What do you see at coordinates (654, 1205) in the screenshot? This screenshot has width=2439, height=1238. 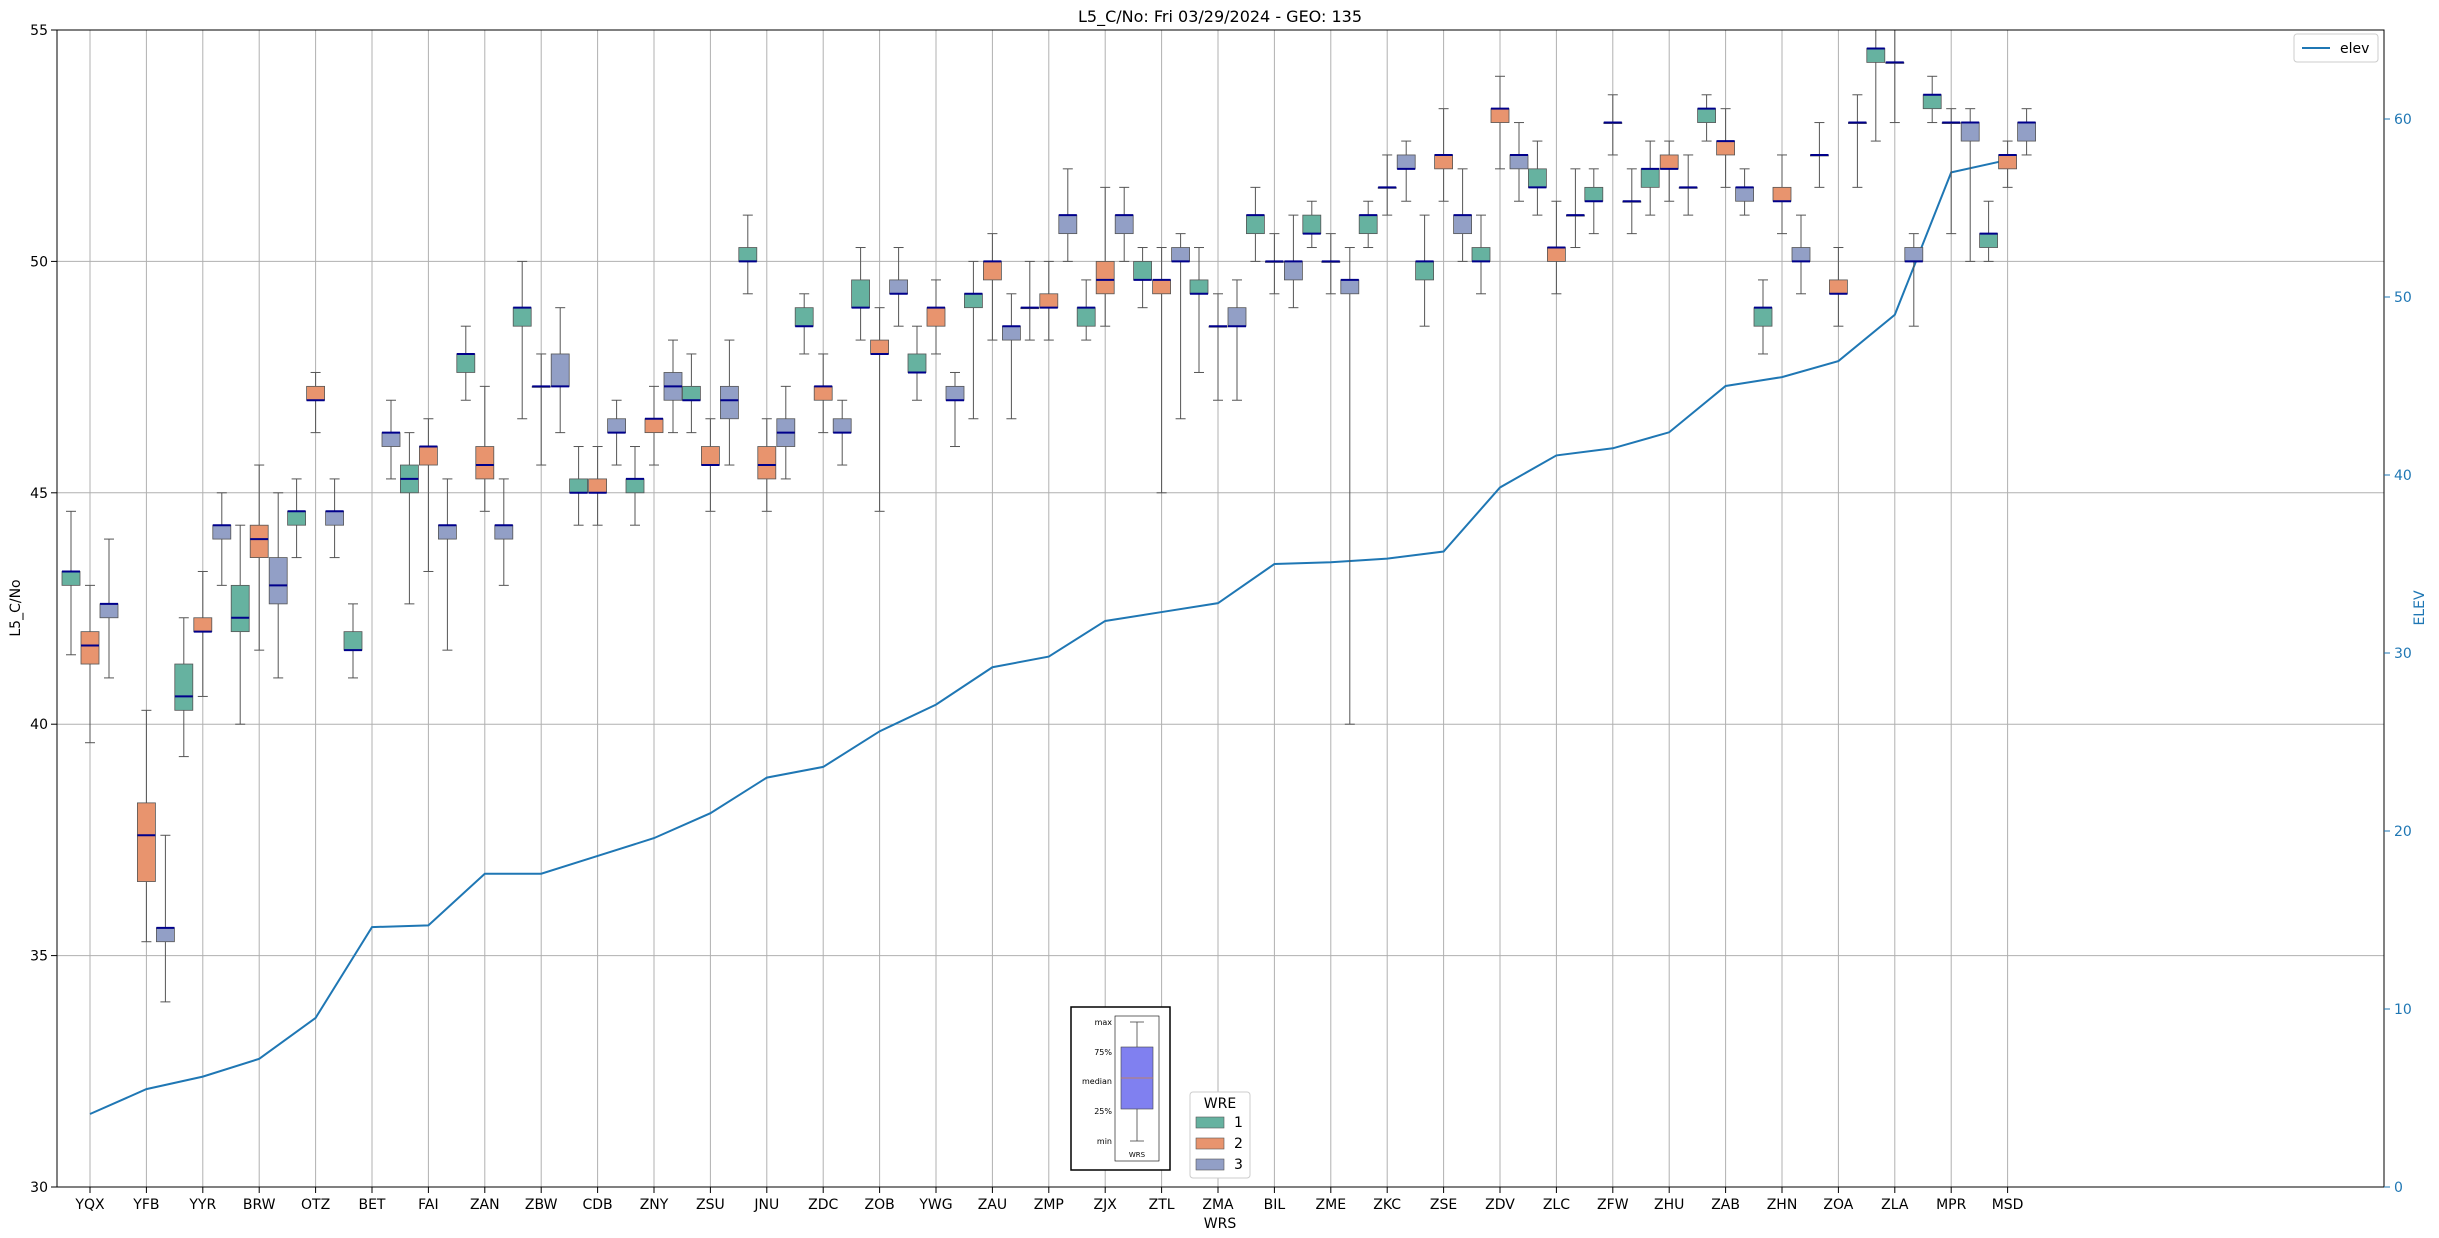 I see `x-tick-label: ZNY` at bounding box center [654, 1205].